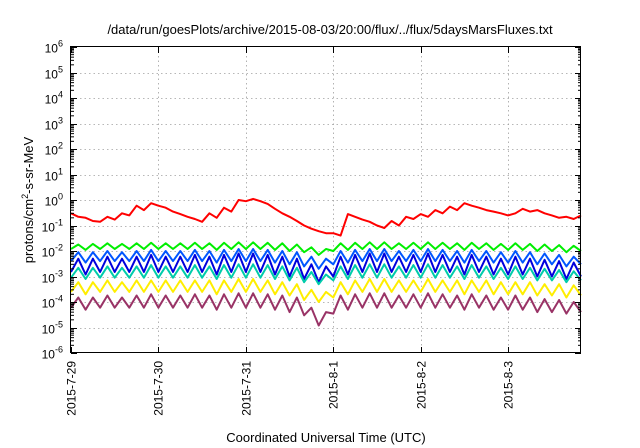 The height and width of the screenshot is (448, 640). I want to click on y-tick-label: 10³, so click(54, 124).